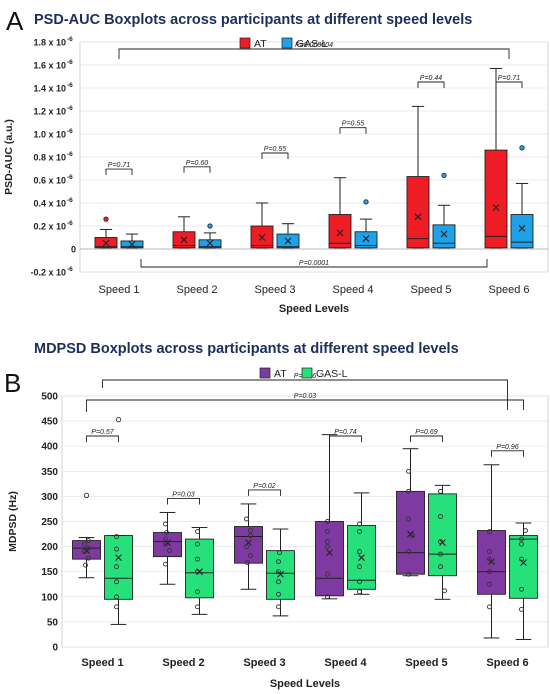 The image size is (550, 694). What do you see at coordinates (507, 663) in the screenshot?
I see `x-tick-label: Speed 6` at bounding box center [507, 663].